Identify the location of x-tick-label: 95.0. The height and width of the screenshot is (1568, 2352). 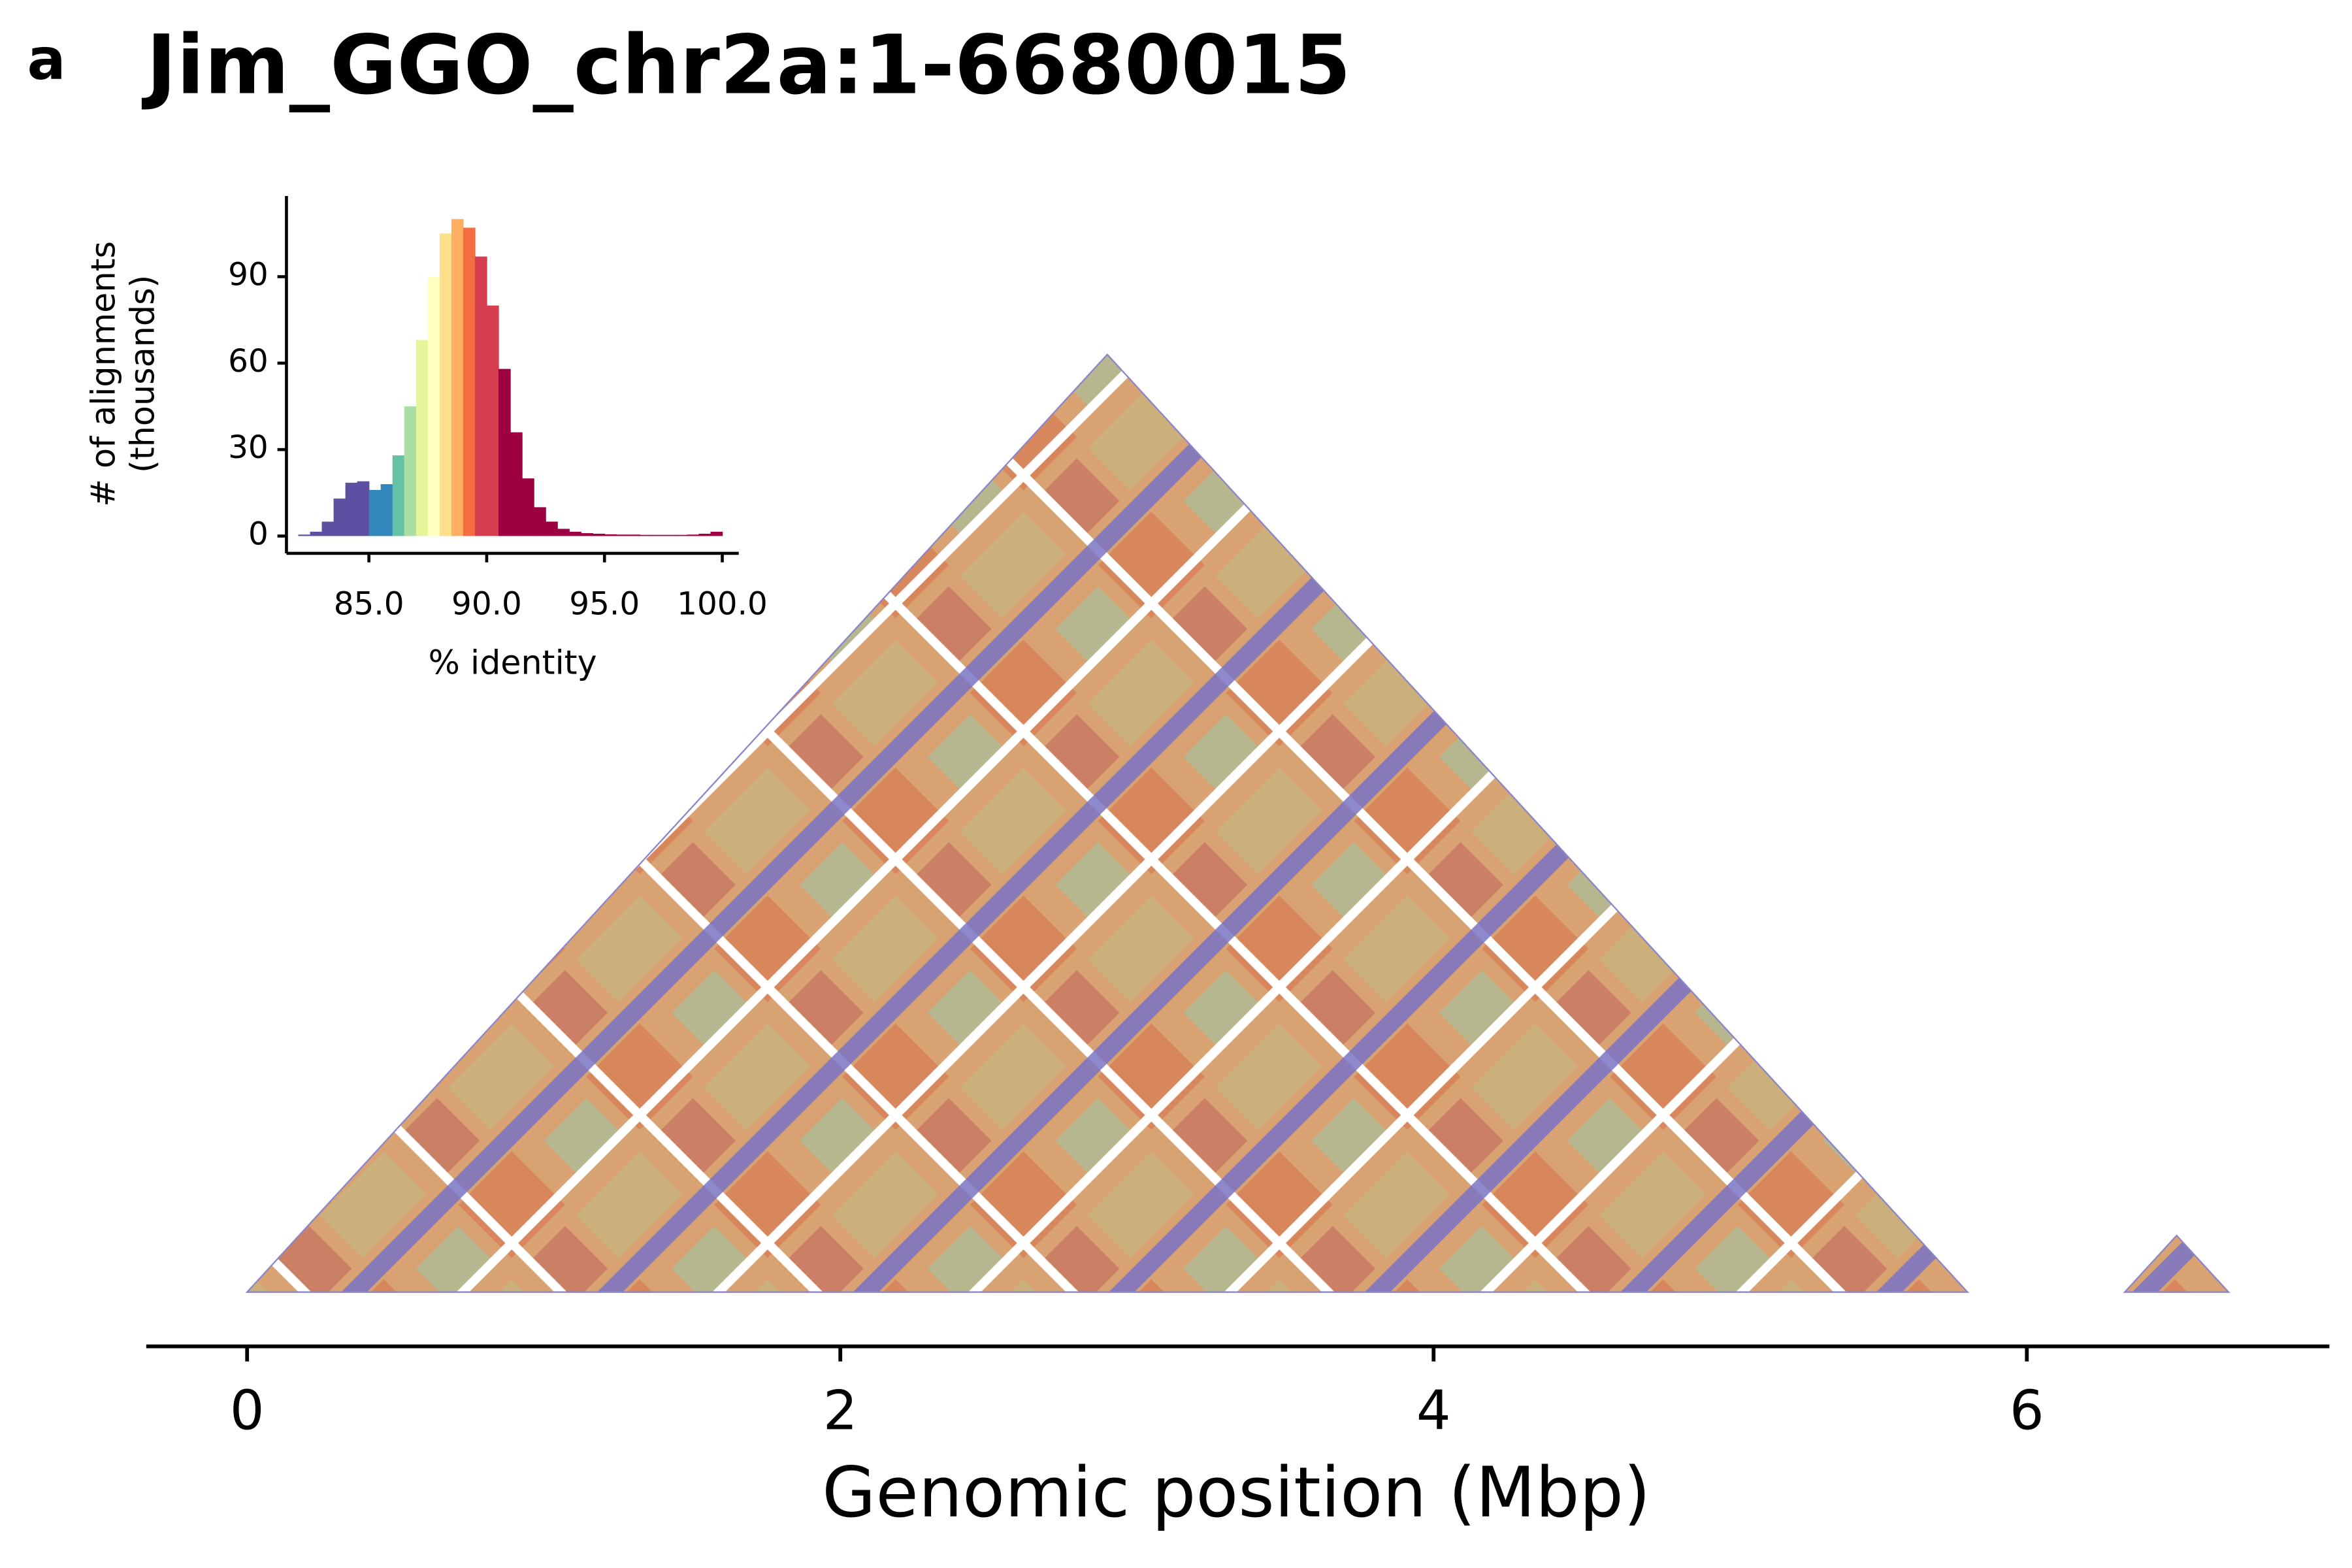
(604, 604).